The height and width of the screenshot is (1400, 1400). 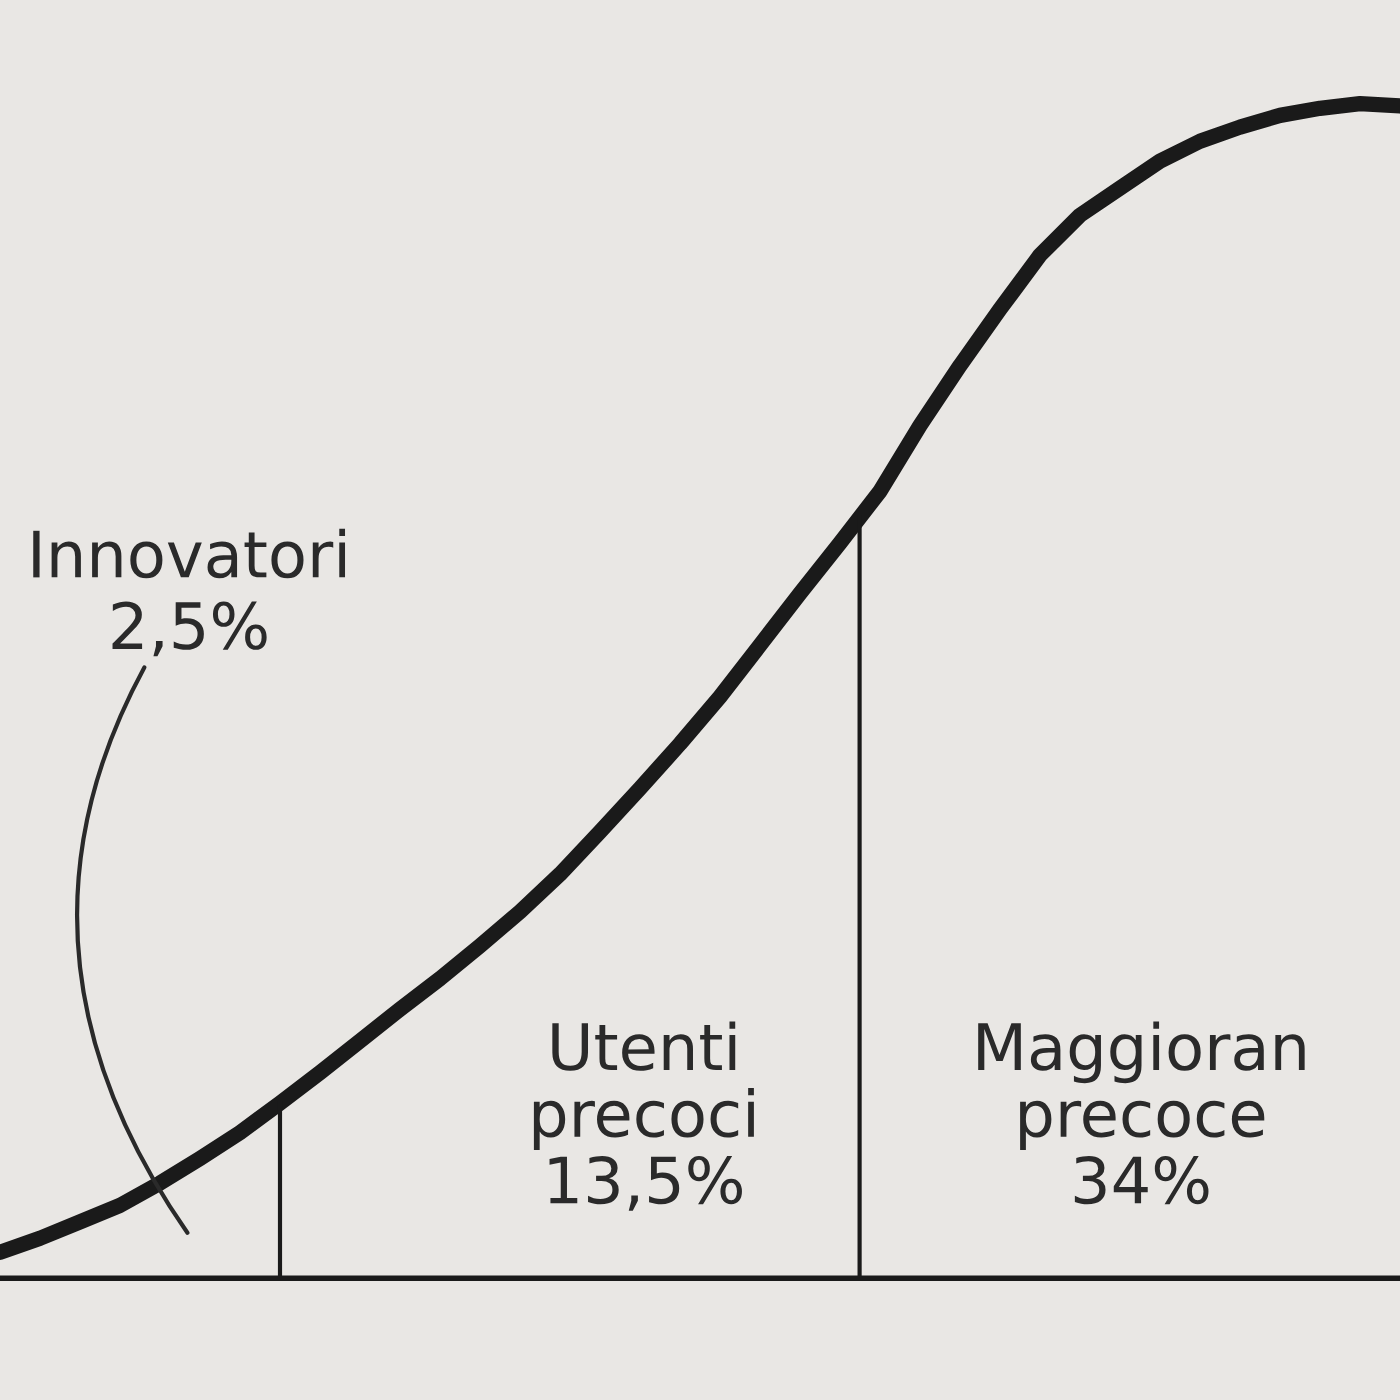 I want to click on annotation: Utenti precoci 13,5%, so click(x=643, y=1116).